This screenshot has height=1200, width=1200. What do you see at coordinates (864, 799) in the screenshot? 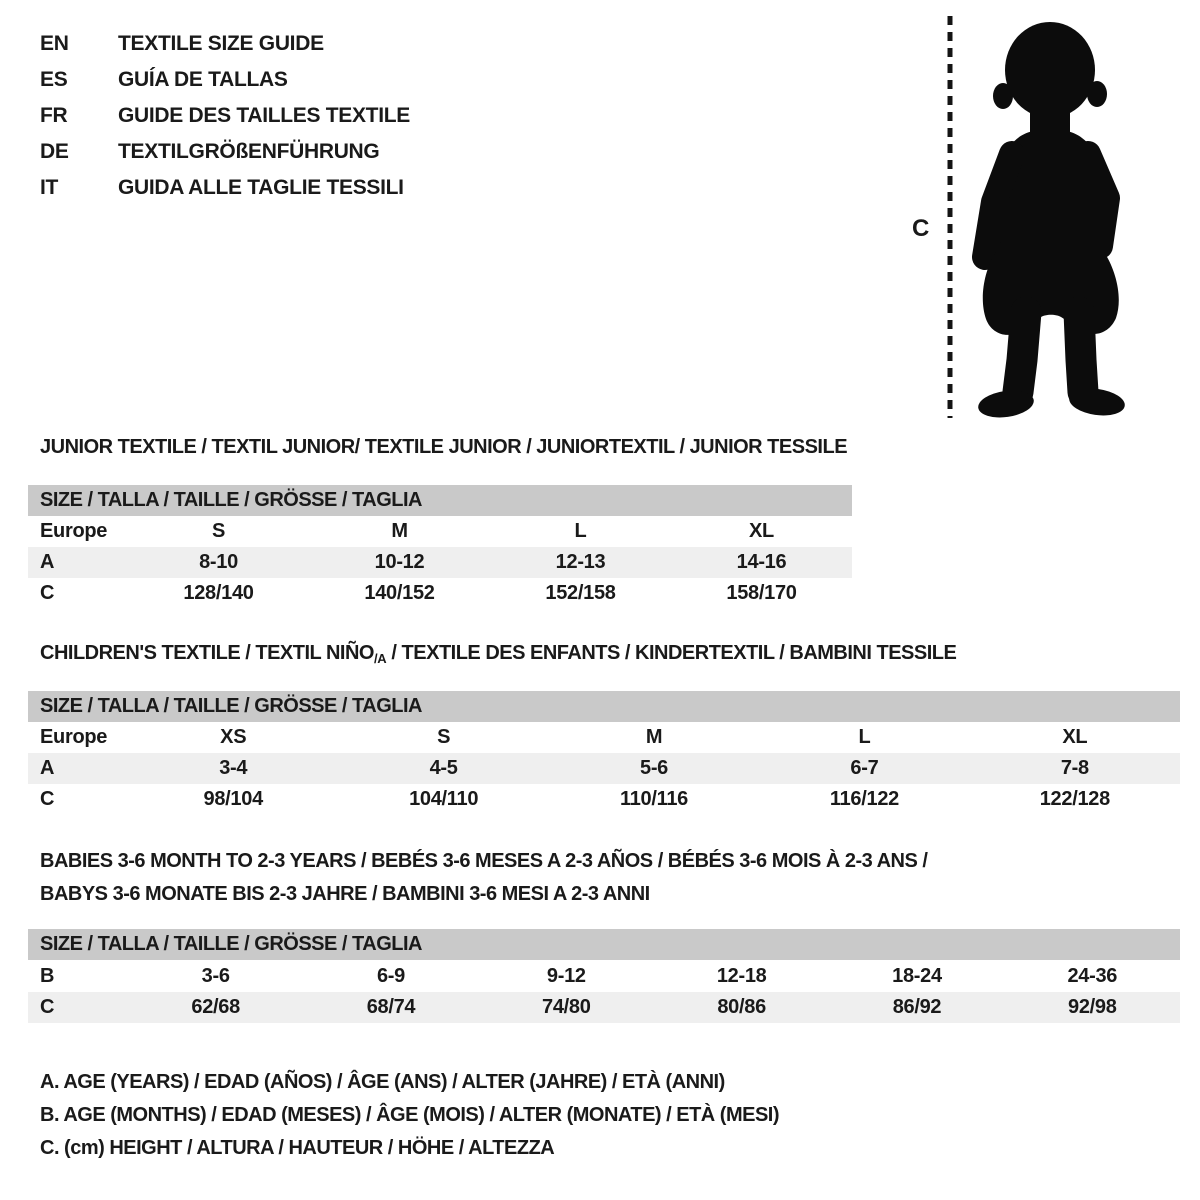
I see `table-cell: 116/122` at bounding box center [864, 799].